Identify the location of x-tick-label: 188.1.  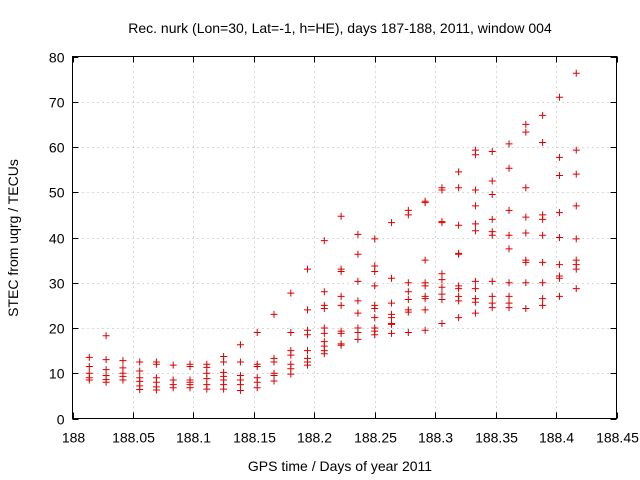
(193, 438).